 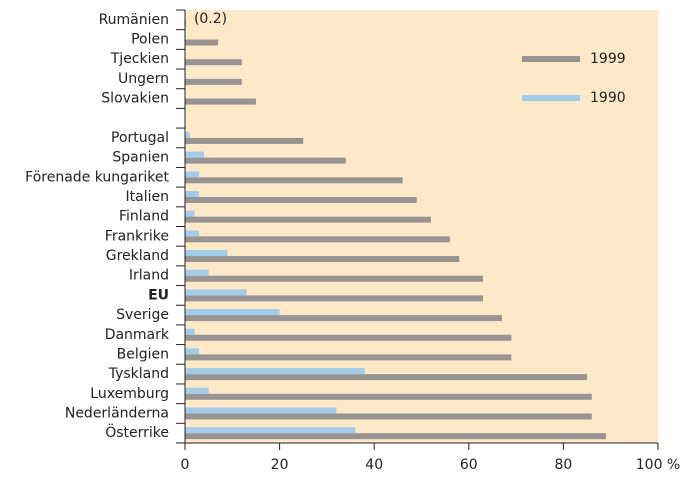 I want to click on y-tick-label: Tyskland, so click(x=138, y=374).